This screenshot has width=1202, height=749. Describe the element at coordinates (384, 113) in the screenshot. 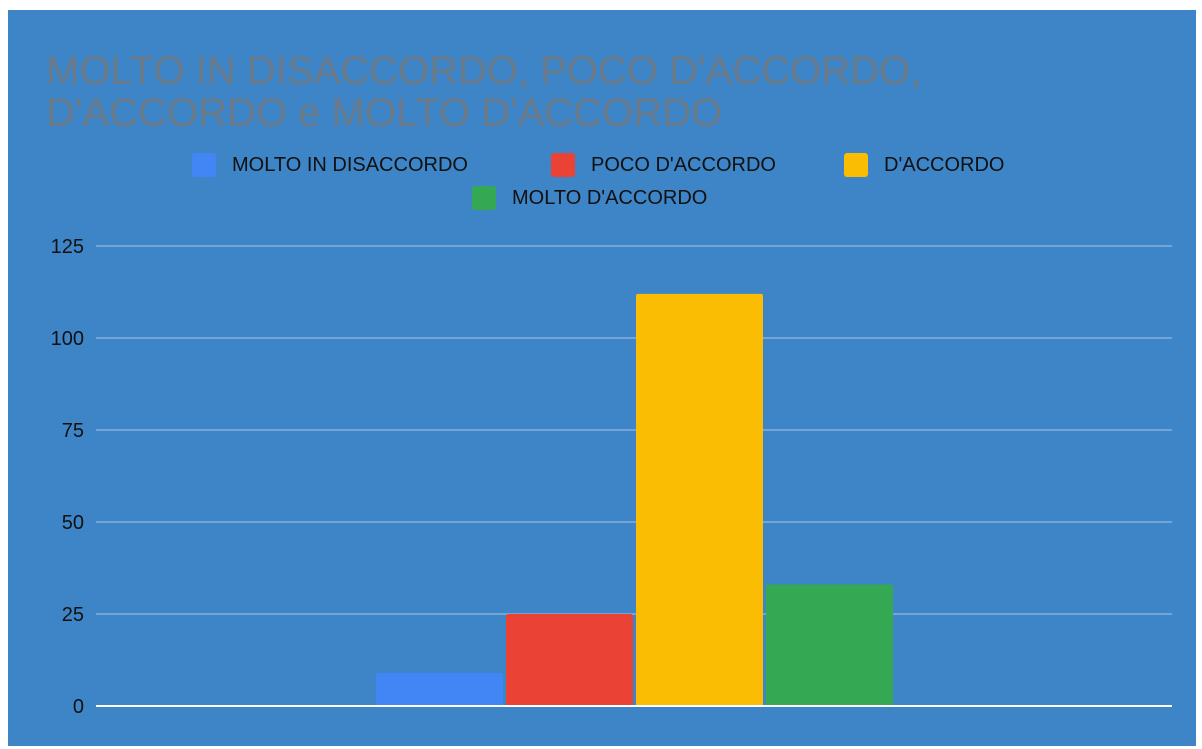

I see `chart-title-line-2: D'ACCORDO e MOLTO D'ACCORDO` at that location.